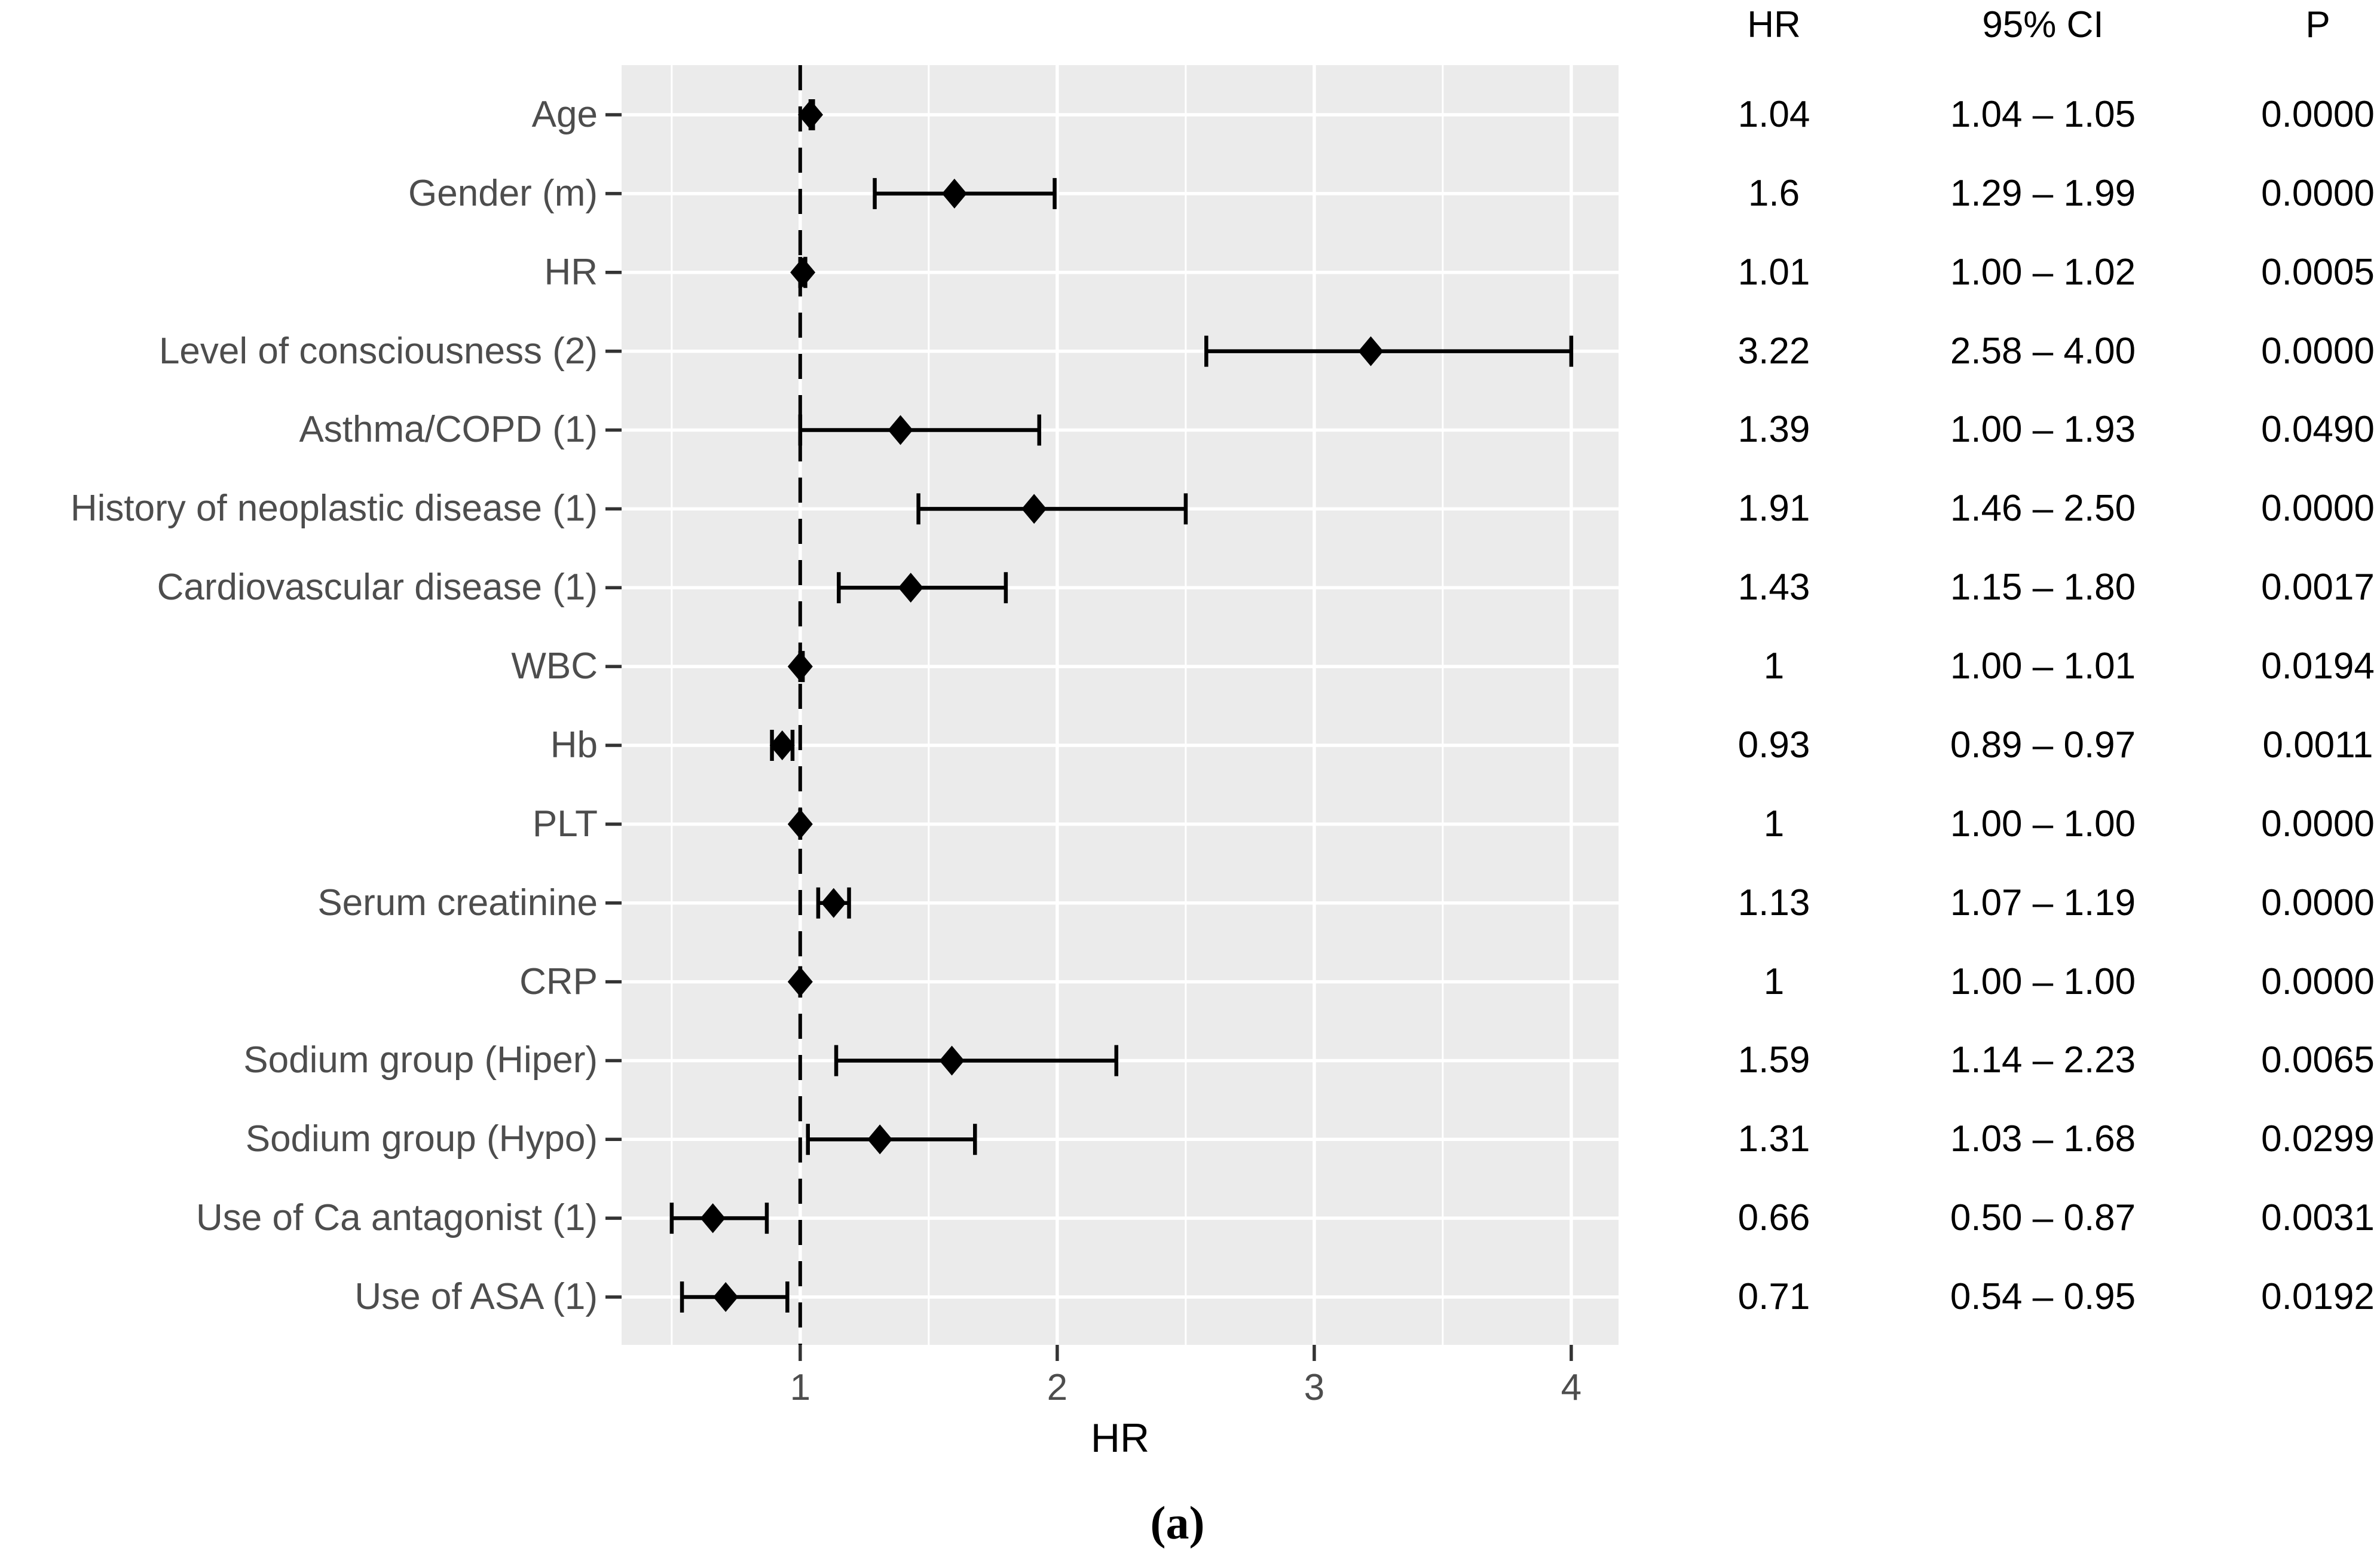 Image resolution: width=2380 pixels, height=1563 pixels. I want to click on table-cell-p: 0.0017, so click(2318, 587).